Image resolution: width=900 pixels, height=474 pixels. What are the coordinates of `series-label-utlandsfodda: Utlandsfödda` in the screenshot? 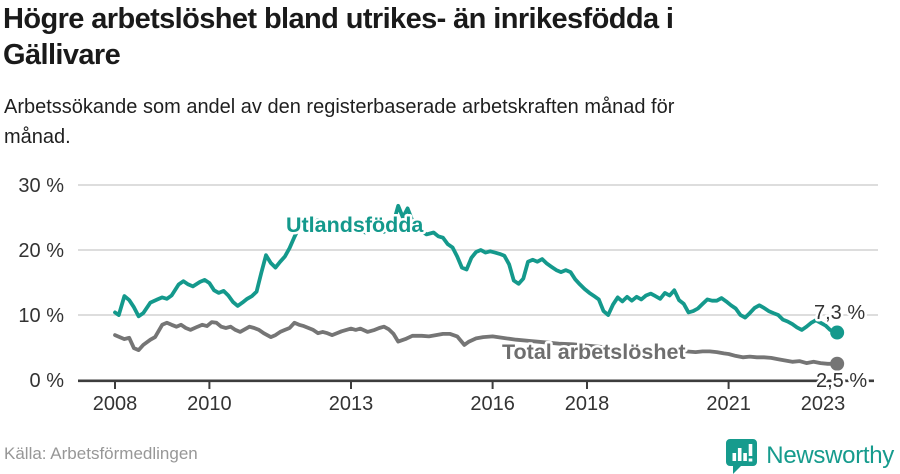 It's located at (355, 225).